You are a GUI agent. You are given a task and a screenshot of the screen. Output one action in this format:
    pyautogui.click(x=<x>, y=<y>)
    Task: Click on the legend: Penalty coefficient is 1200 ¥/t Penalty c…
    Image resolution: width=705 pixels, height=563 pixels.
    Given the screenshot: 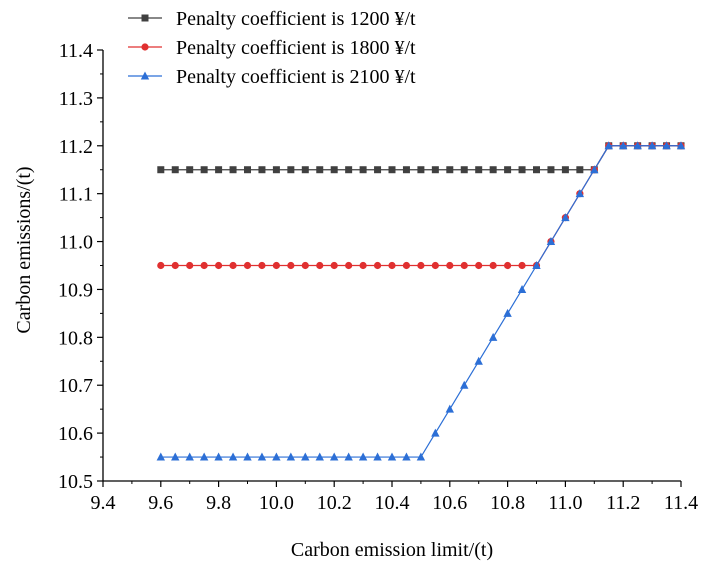 What is the action you would take?
    pyautogui.click(x=272, y=48)
    